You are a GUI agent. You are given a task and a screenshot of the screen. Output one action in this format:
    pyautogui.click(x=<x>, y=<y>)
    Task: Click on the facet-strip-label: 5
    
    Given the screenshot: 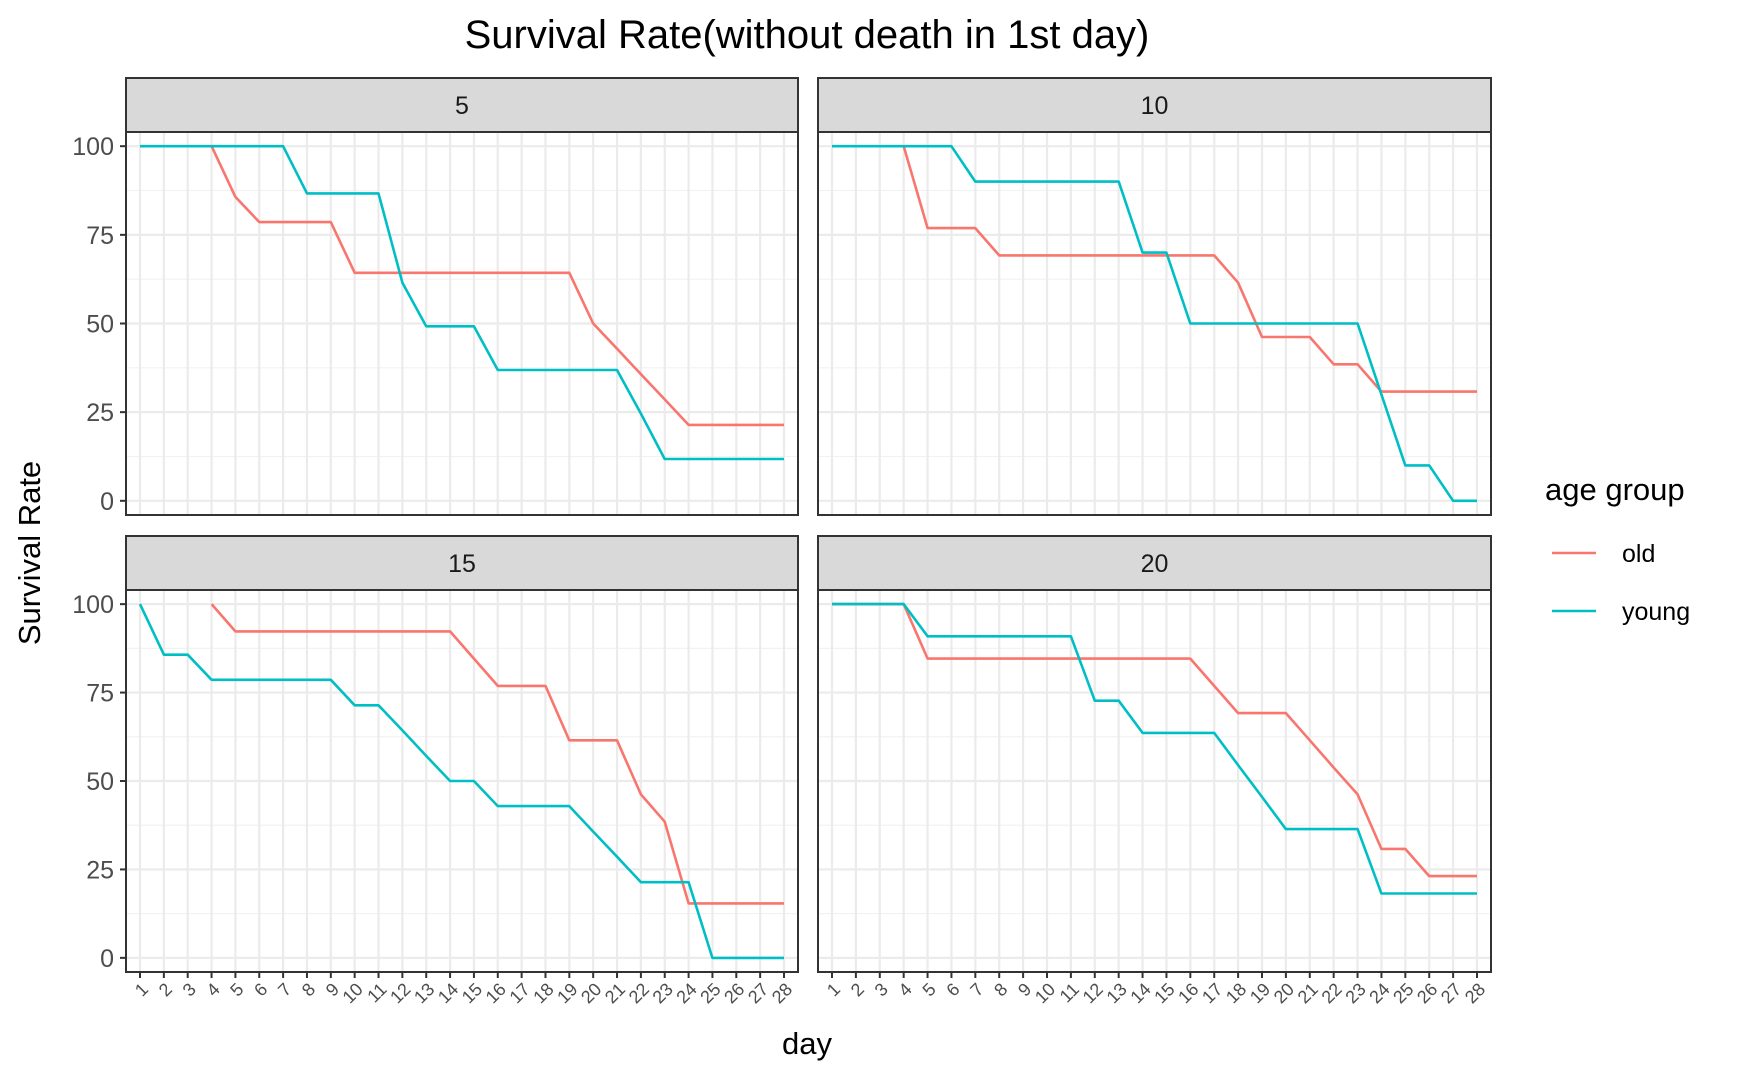 What is the action you would take?
    pyautogui.click(x=462, y=106)
    